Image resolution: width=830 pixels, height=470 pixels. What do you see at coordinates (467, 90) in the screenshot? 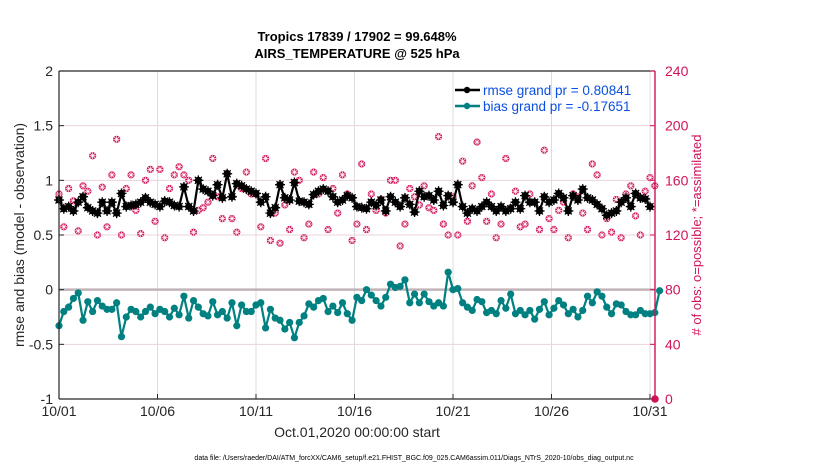
I see `legend-rmse-marker` at bounding box center [467, 90].